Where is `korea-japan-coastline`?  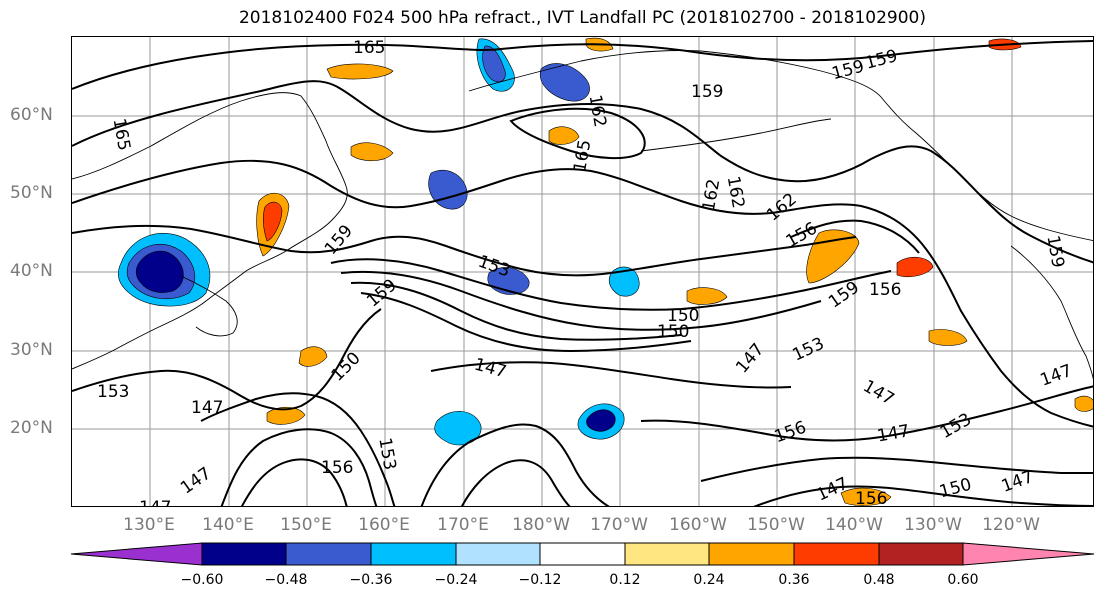
korea-japan-coastline is located at coordinates (209, 306).